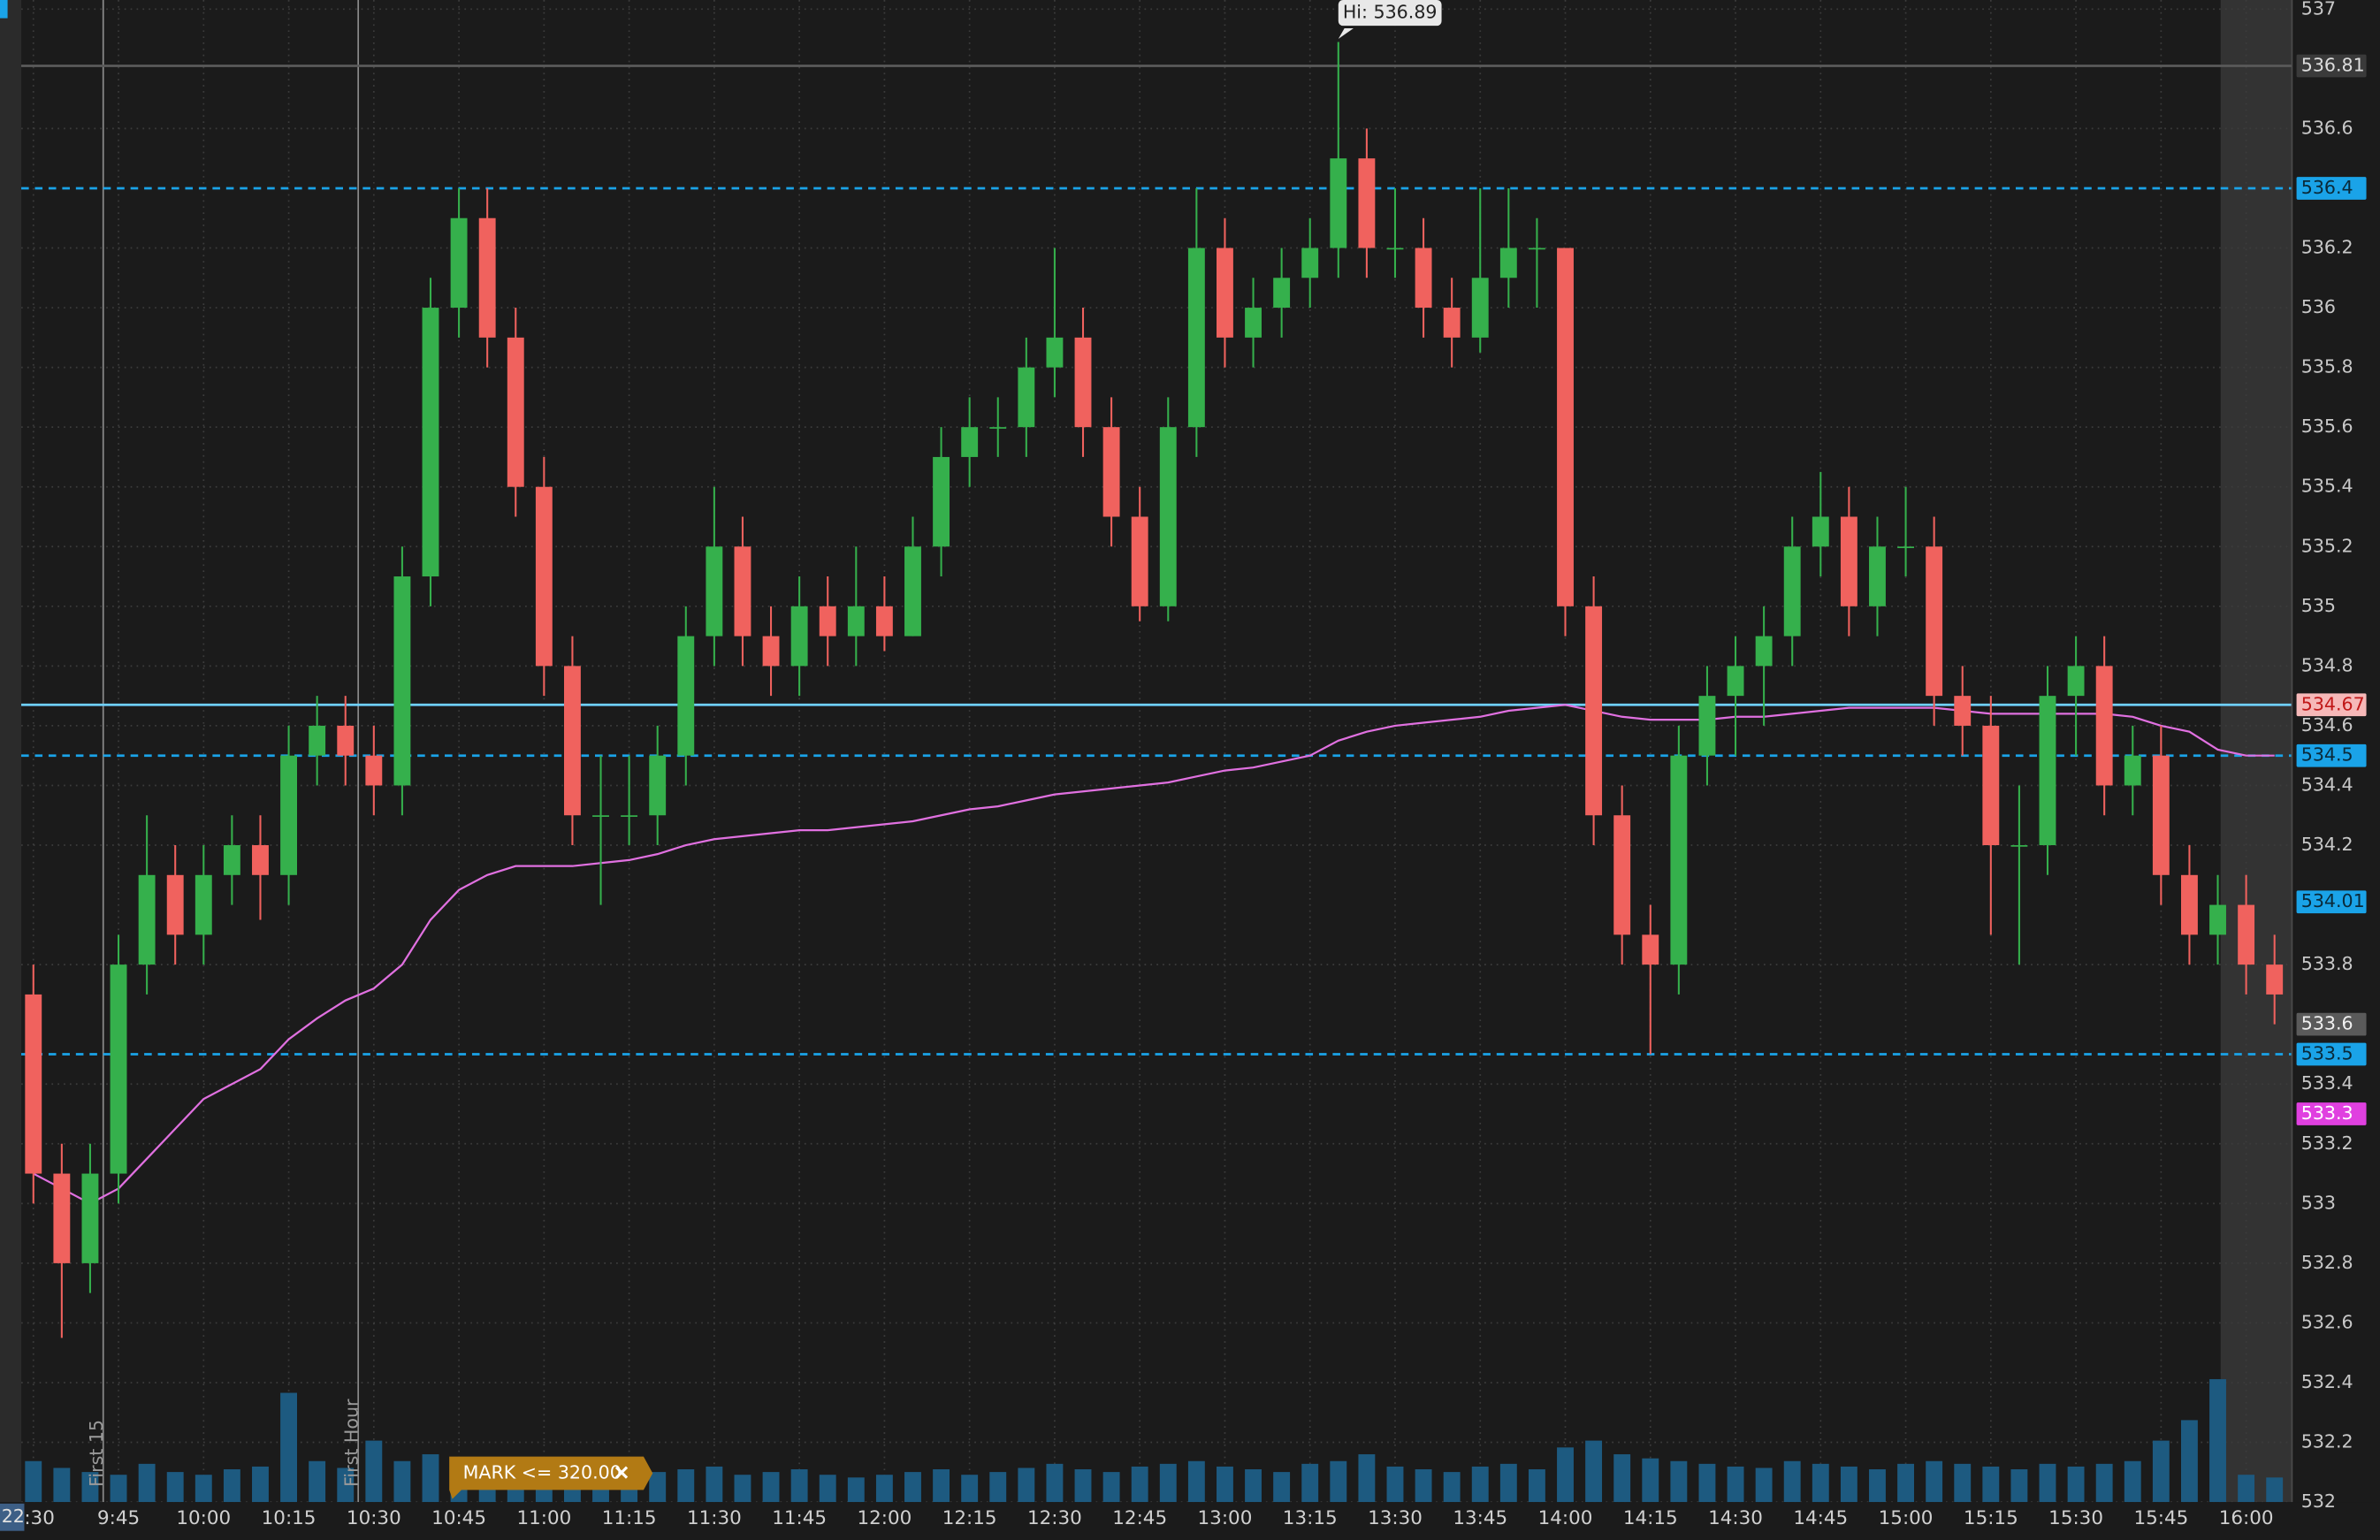 The image size is (2380, 1540). I want to click on y-tick-label: 535, so click(2318, 606).